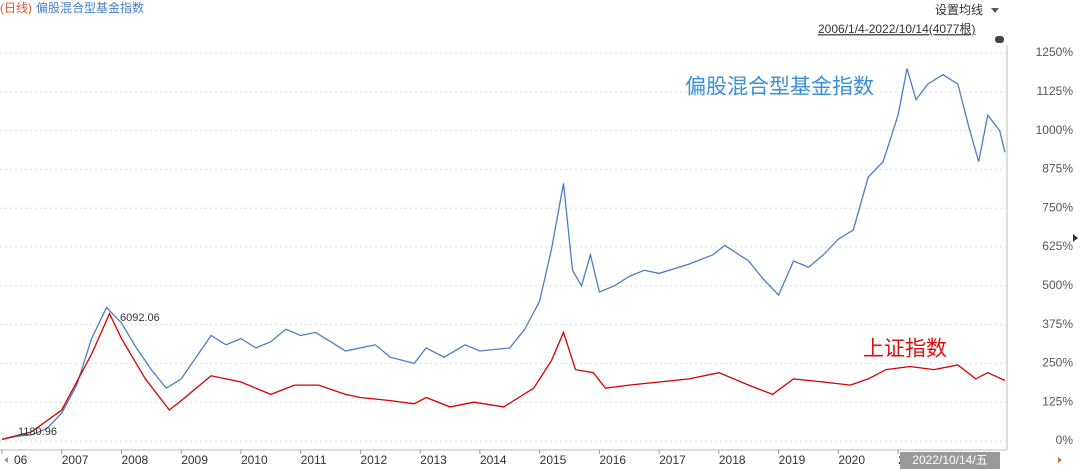 This screenshot has height=470, width=1080. I want to click on y-tick-label: 1250%, so click(1055, 52).